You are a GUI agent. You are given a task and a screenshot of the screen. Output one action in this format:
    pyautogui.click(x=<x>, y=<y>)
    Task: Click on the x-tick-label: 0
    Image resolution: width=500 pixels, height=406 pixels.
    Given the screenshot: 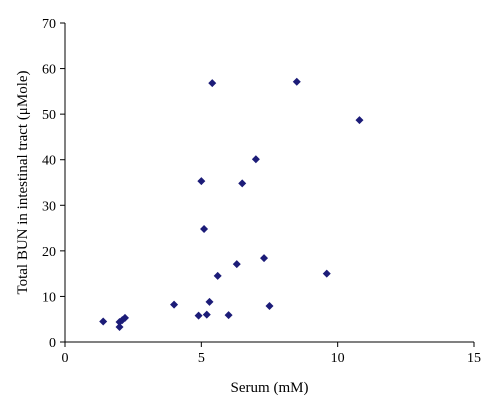 What is the action you would take?
    pyautogui.click(x=65, y=358)
    